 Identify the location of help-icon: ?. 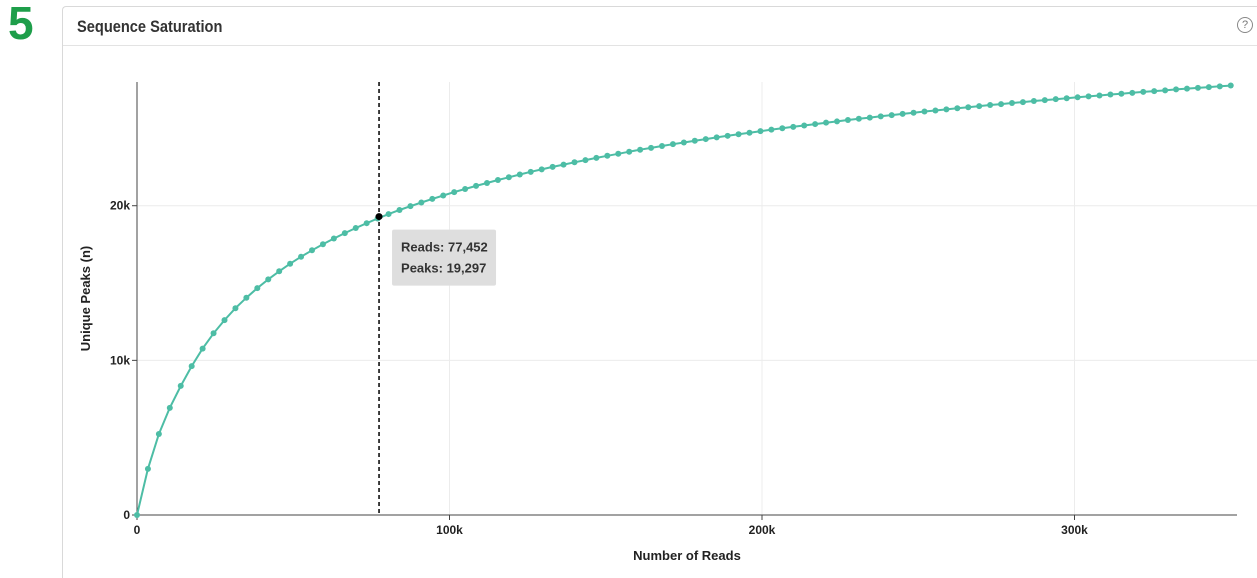
(1245, 25).